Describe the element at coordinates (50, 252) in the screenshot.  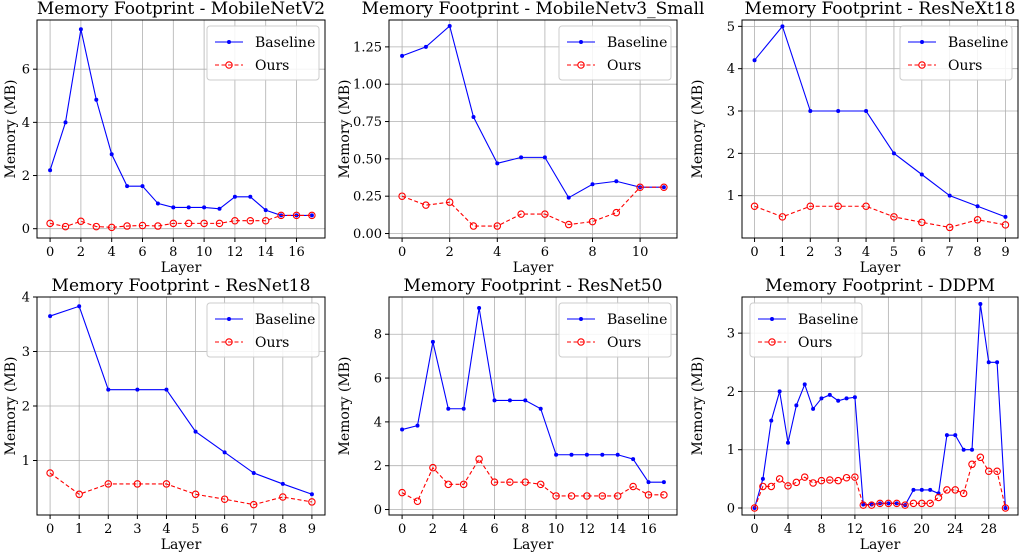
I see `x-tick-label: 0` at that location.